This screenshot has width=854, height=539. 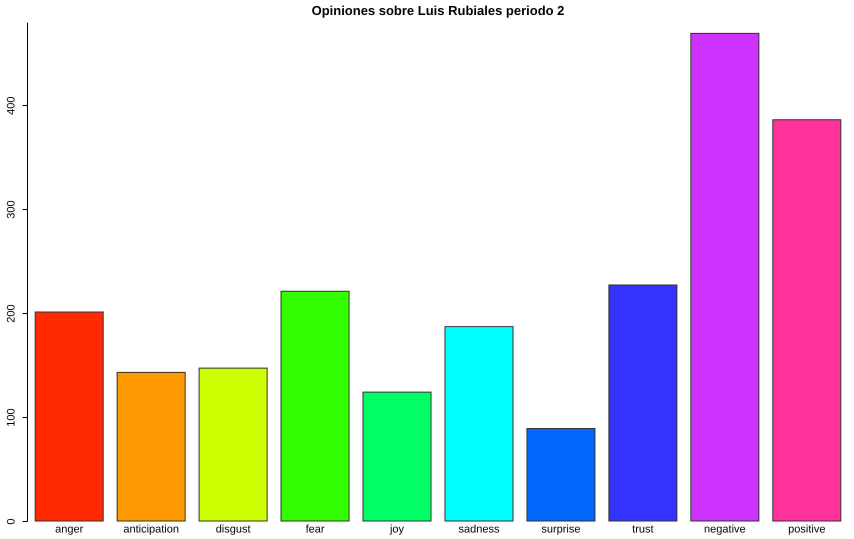 What do you see at coordinates (479, 530) in the screenshot?
I see `x-tick-label: sadness` at bounding box center [479, 530].